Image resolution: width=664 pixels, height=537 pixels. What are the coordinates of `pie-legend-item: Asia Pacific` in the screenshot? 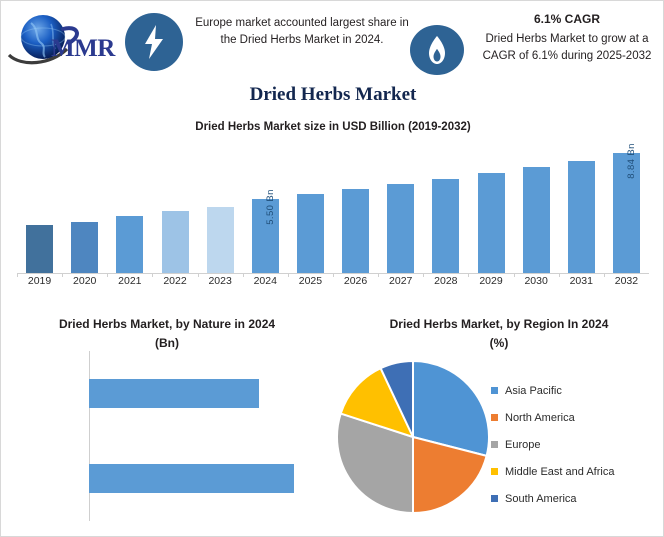 It's located at (577, 390).